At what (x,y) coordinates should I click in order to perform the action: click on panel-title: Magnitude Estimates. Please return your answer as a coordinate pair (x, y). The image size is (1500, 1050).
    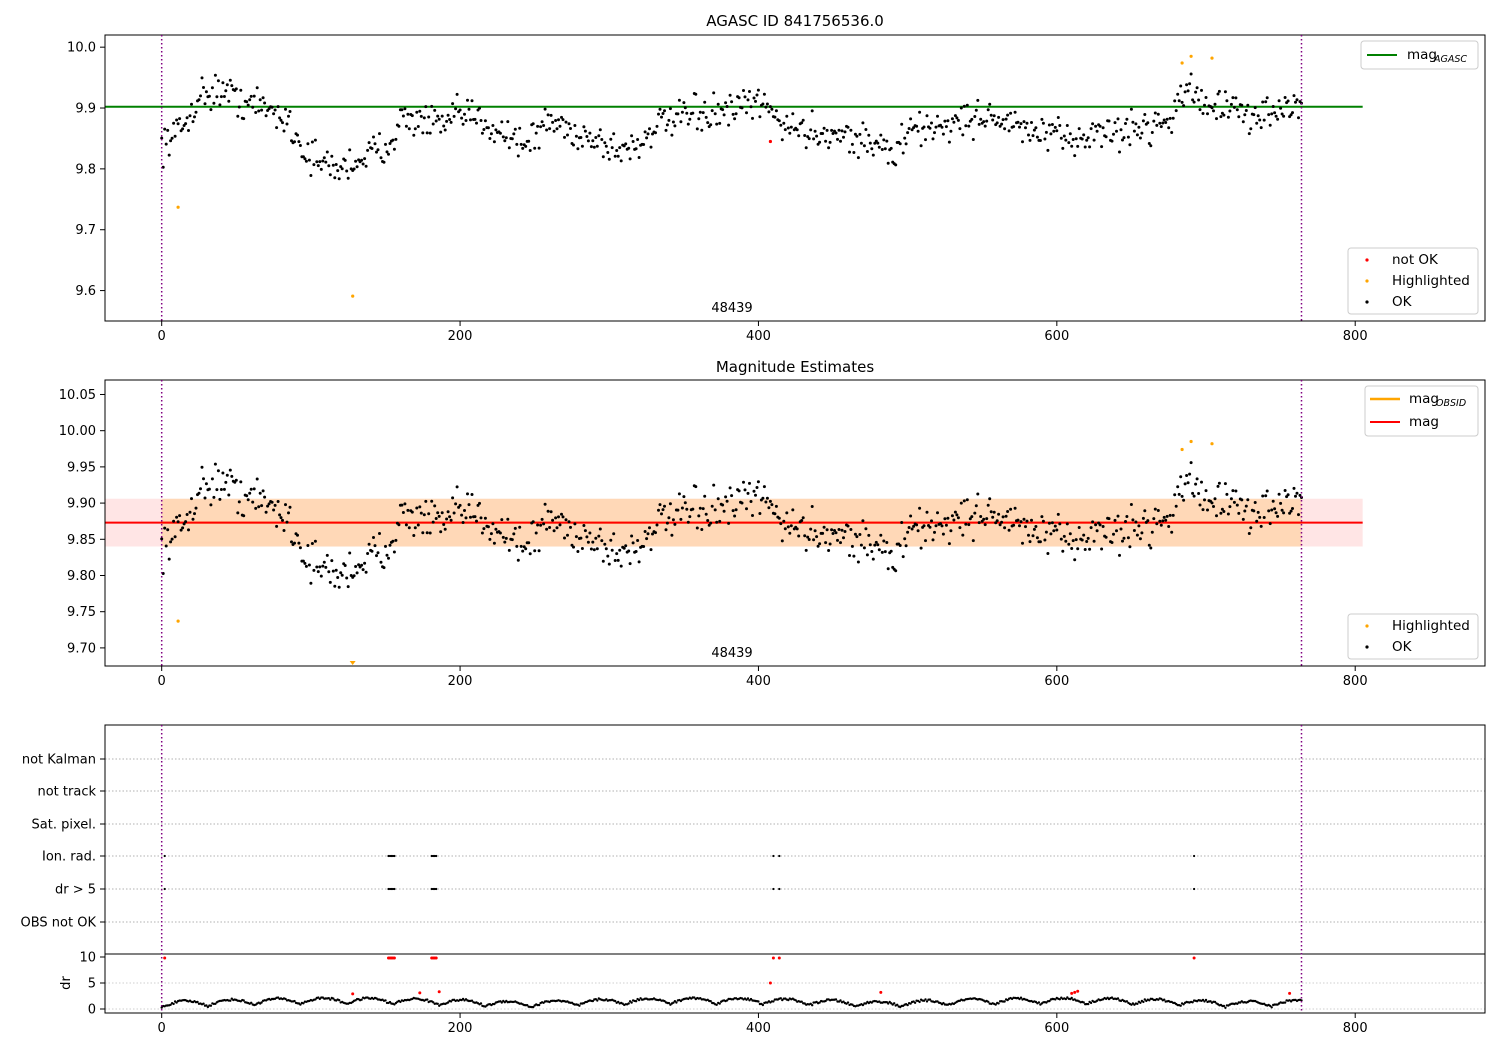
    Looking at the image, I should click on (795, 367).